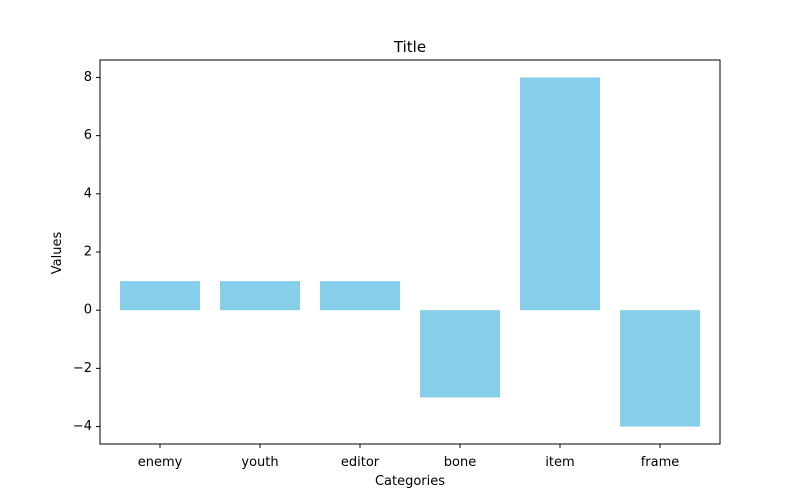 The width and height of the screenshot is (800, 504). Describe the element at coordinates (660, 368) in the screenshot. I see `bar-frame` at that location.